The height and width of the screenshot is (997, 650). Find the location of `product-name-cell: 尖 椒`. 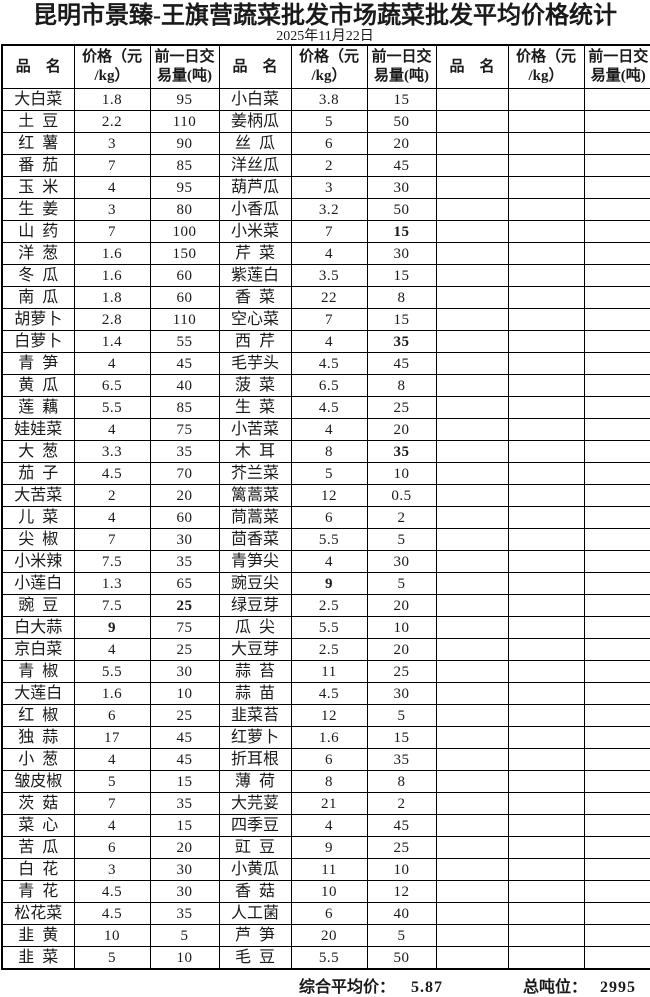

product-name-cell: 尖 椒 is located at coordinates (38, 539).